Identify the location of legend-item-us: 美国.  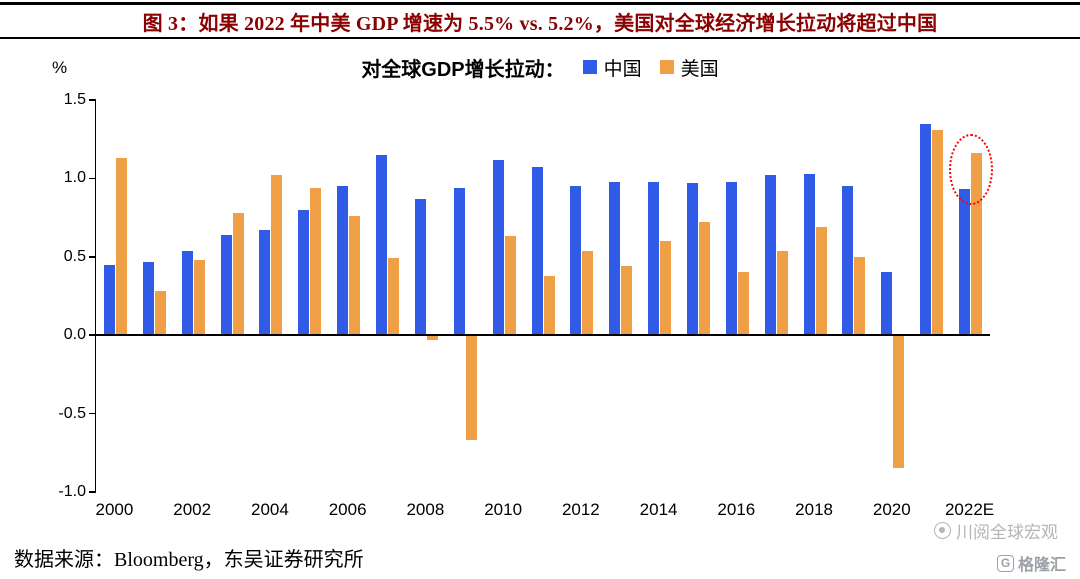
(689, 67).